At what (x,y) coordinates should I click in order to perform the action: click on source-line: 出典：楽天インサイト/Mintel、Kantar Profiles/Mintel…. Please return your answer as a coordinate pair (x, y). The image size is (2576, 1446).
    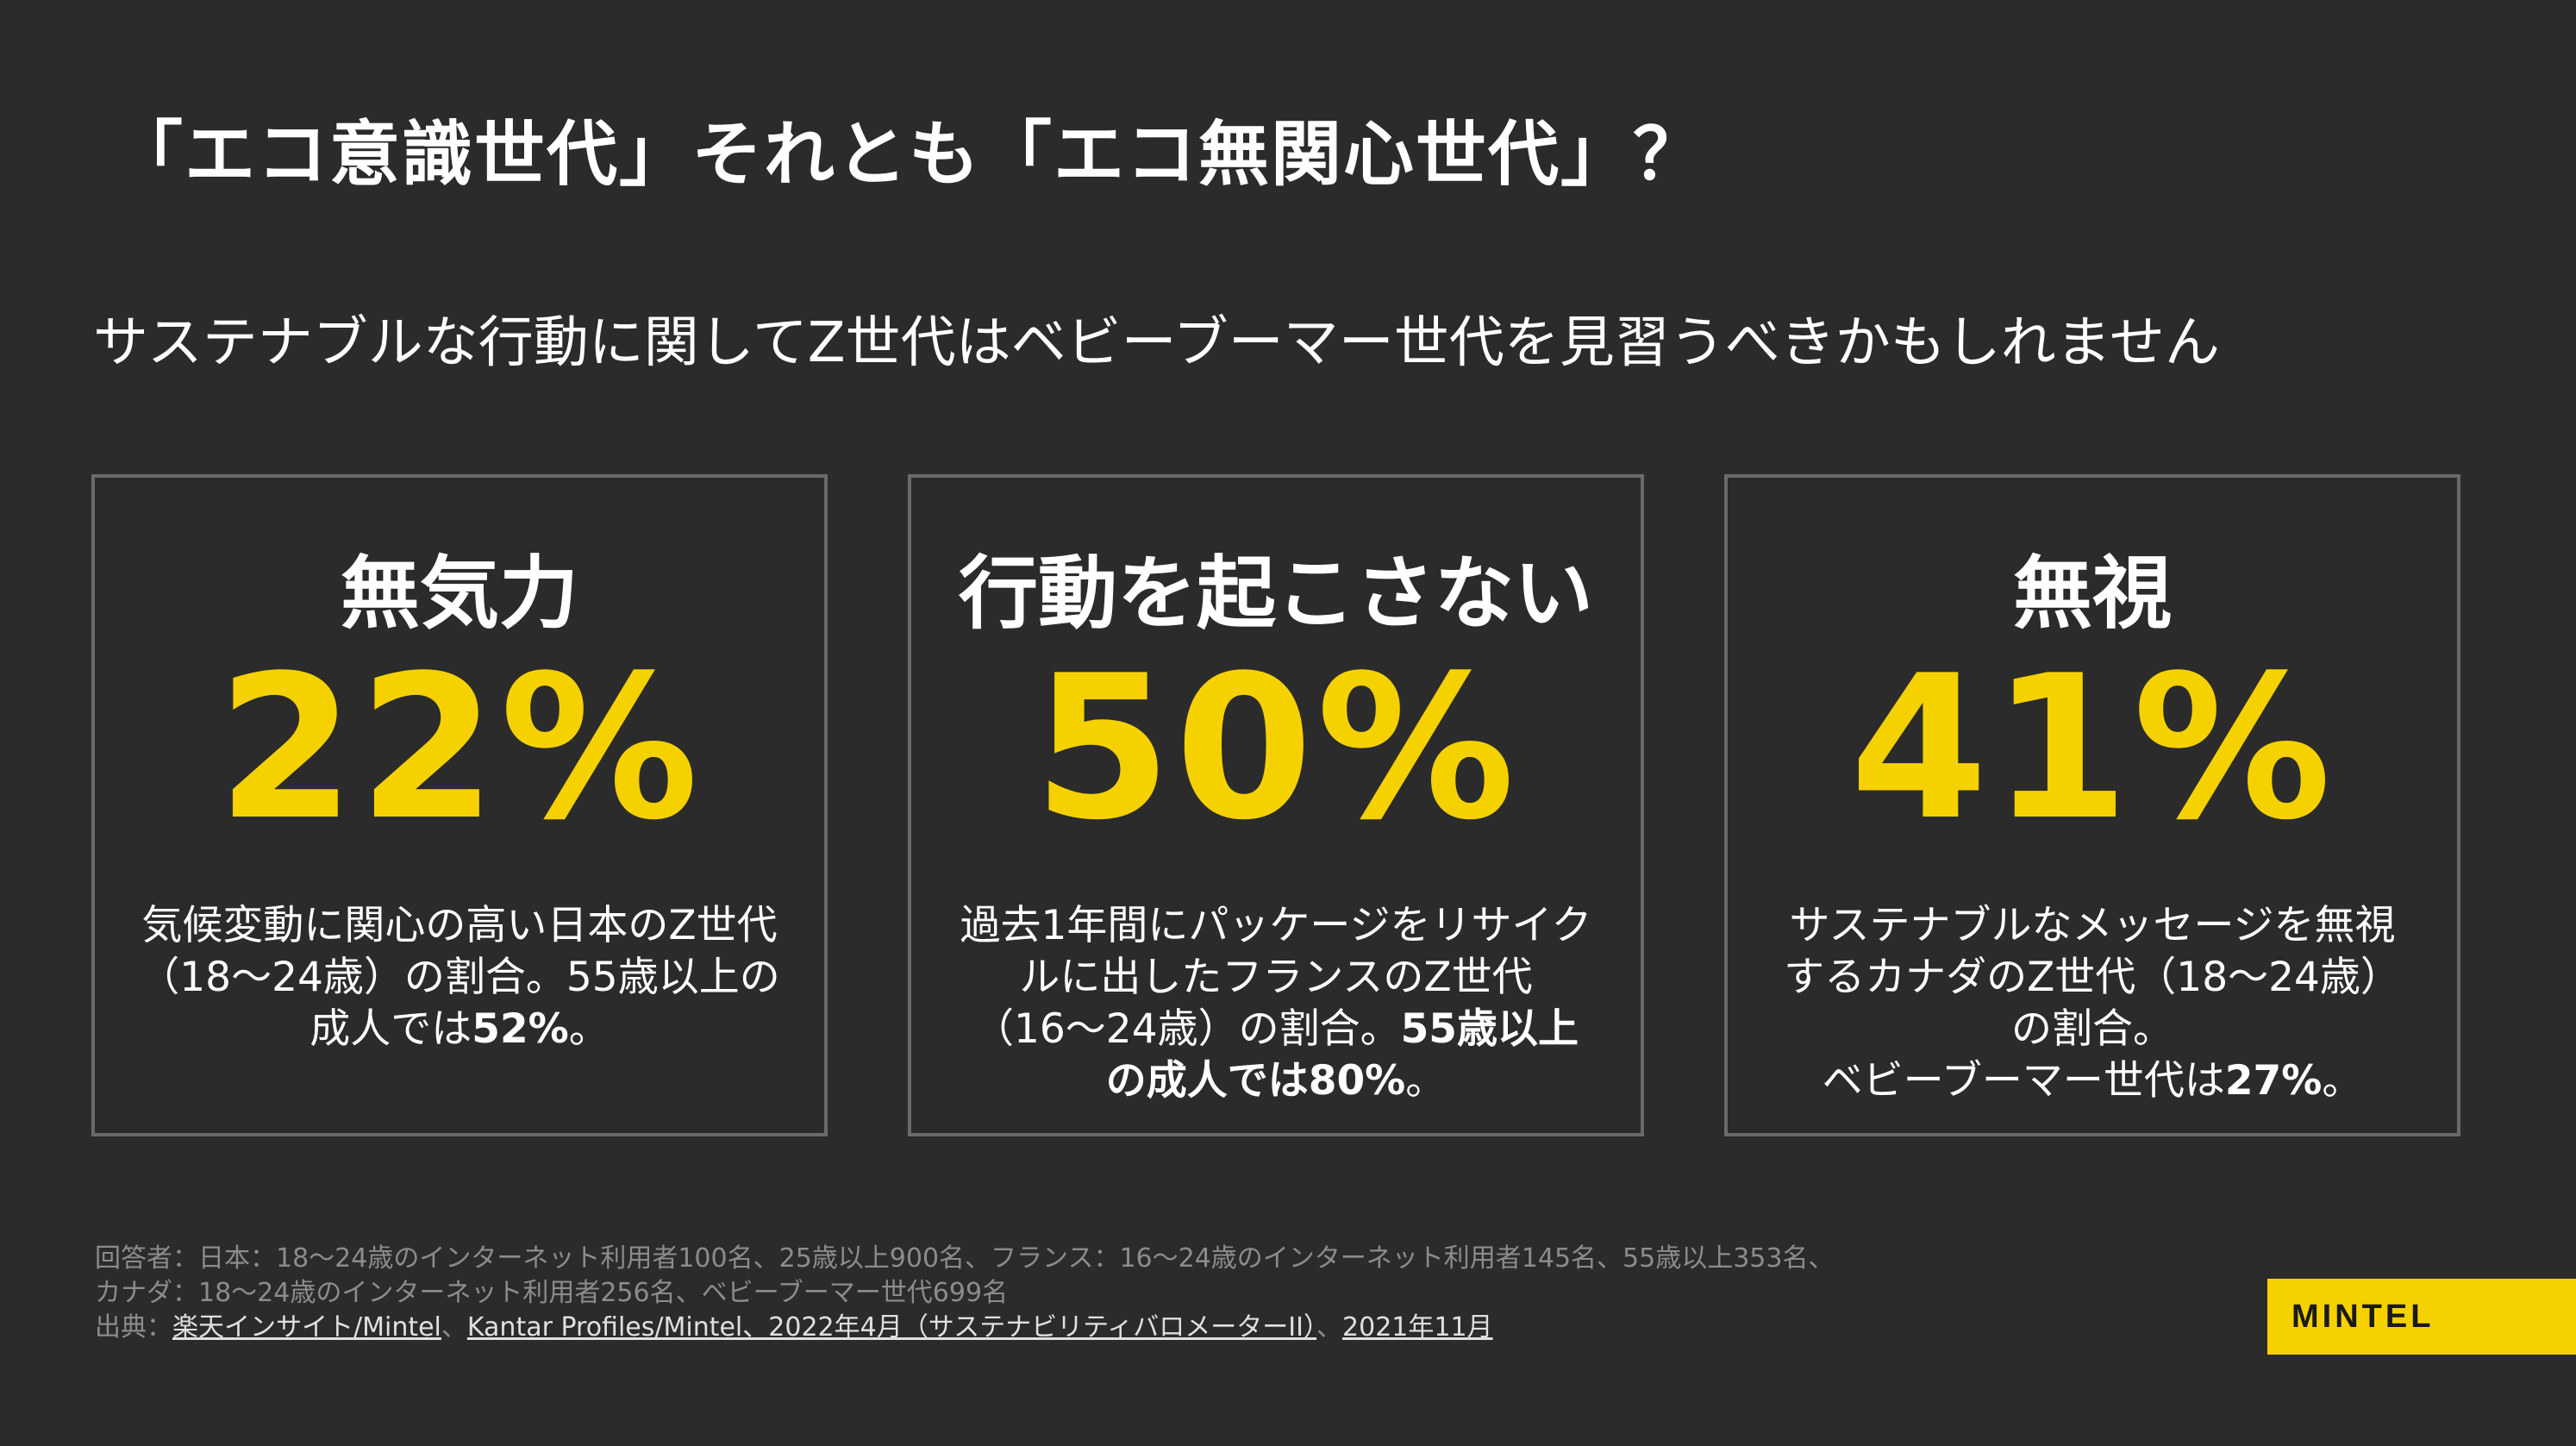
    Looking at the image, I should click on (965, 1328).